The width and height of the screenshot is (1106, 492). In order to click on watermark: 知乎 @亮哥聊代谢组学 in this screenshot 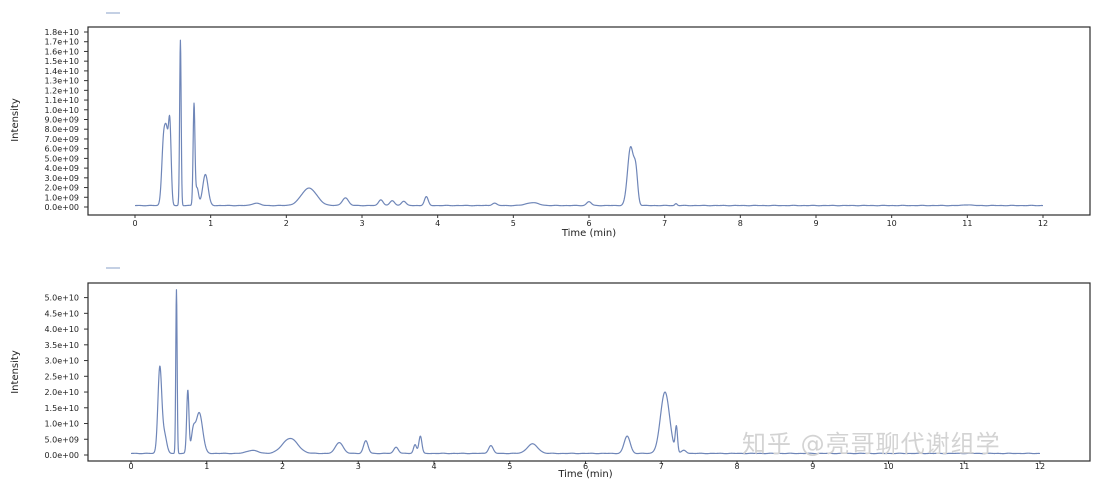, I will do `click(871, 444)`.